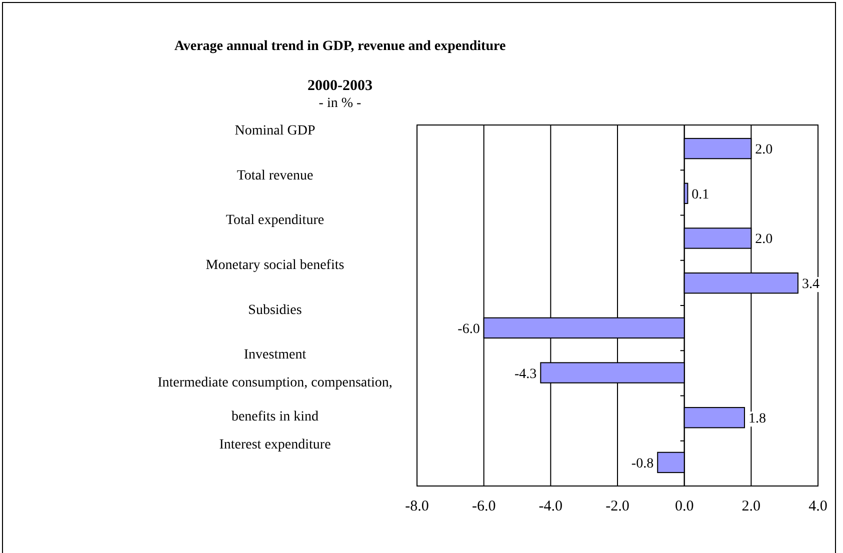 The width and height of the screenshot is (843, 553). Describe the element at coordinates (818, 506) in the screenshot. I see `x-tick-label: 4.0` at that location.